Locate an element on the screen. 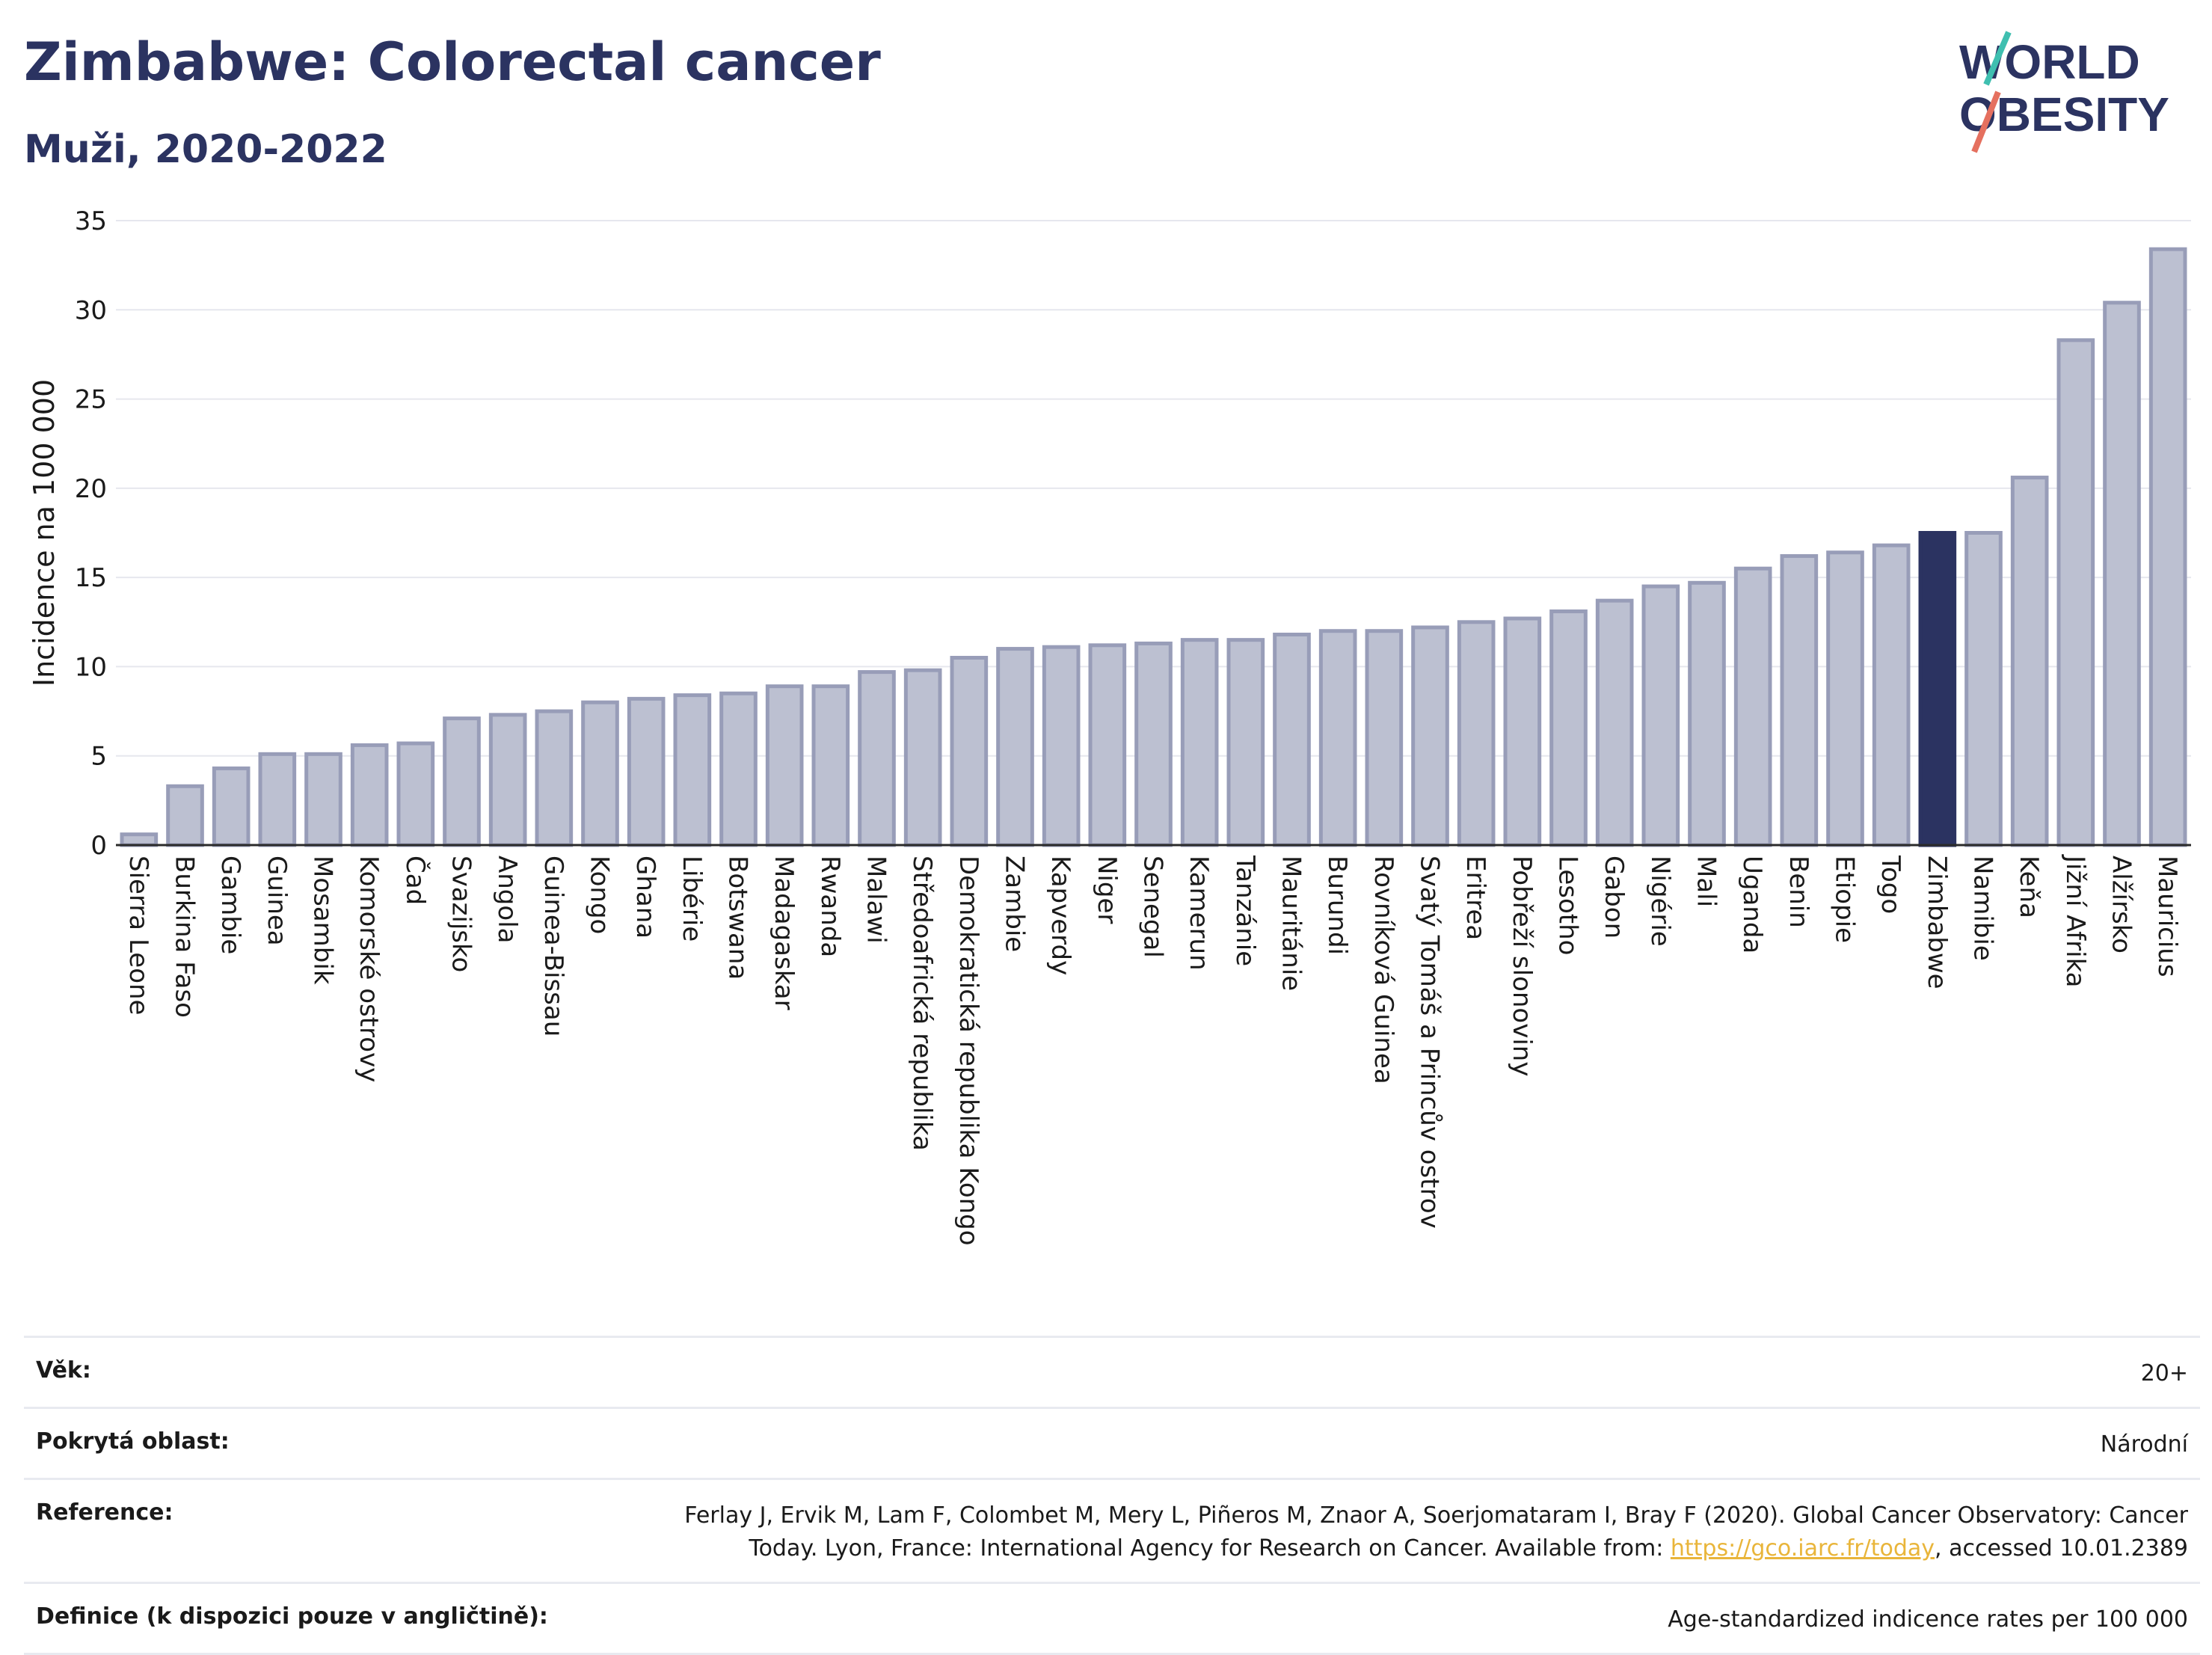  x-tick-label: Nigérie is located at coordinates (1660, 901).